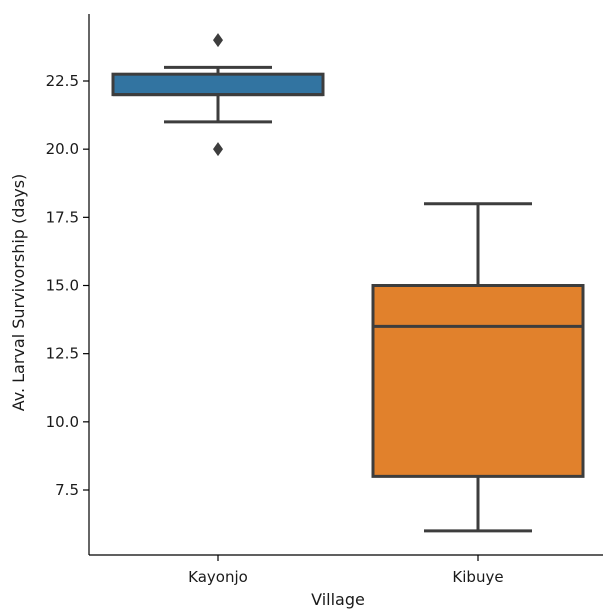  I want to click on y-tick-label: 12.5, so click(62, 354).